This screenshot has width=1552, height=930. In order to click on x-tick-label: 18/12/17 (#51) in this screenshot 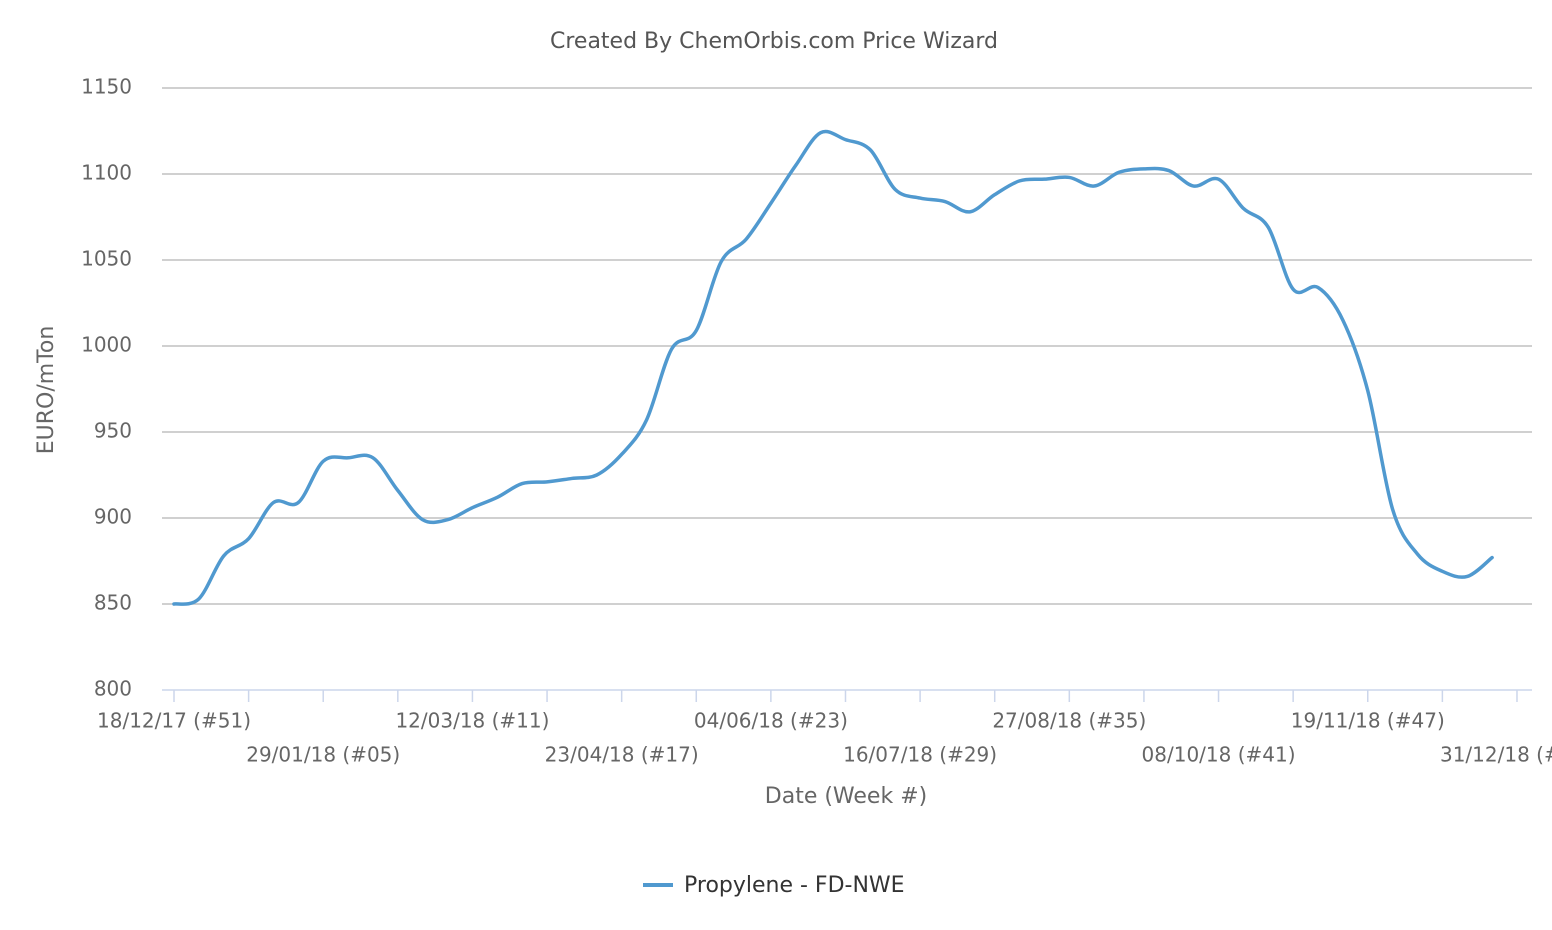, I will do `click(174, 721)`.